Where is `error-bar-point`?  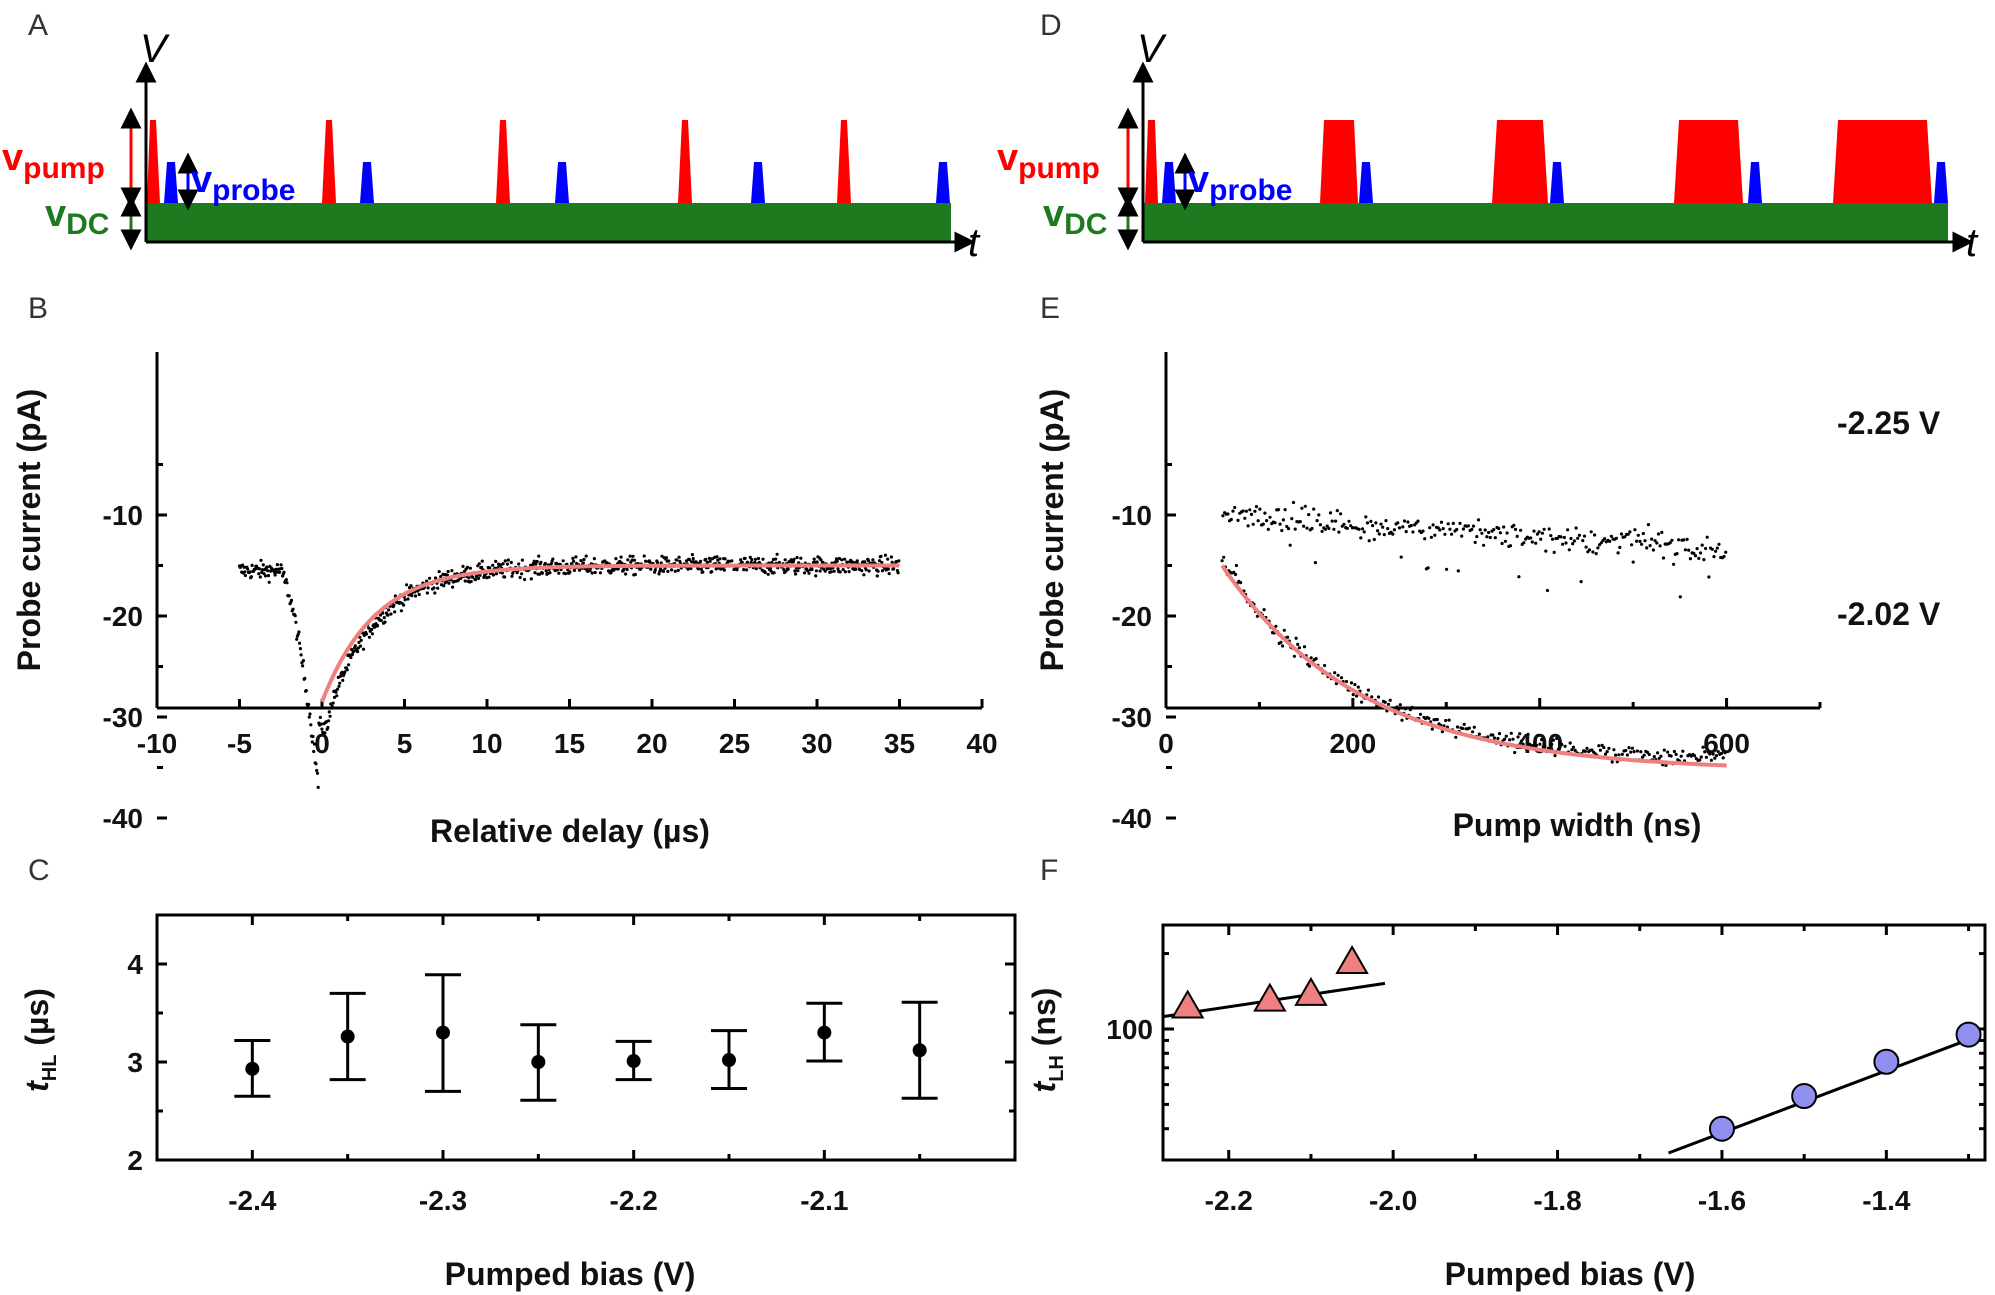 error-bar-point is located at coordinates (347, 1036).